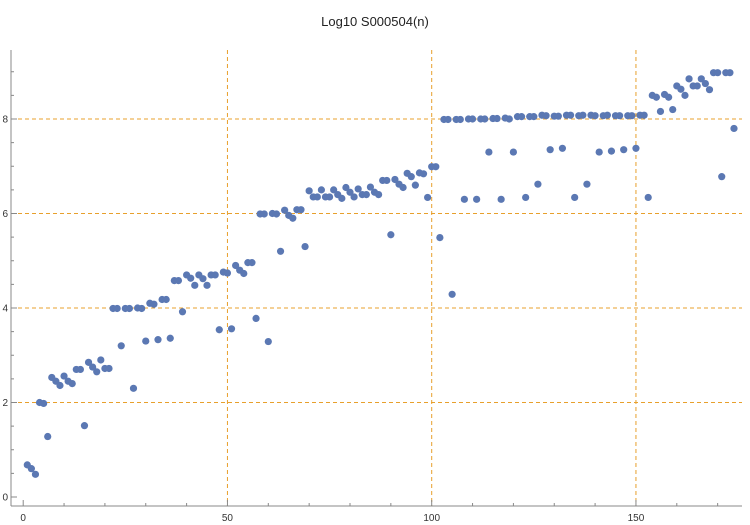  What do you see at coordinates (636, 518) in the screenshot?
I see `x-tick-label: 150` at bounding box center [636, 518].